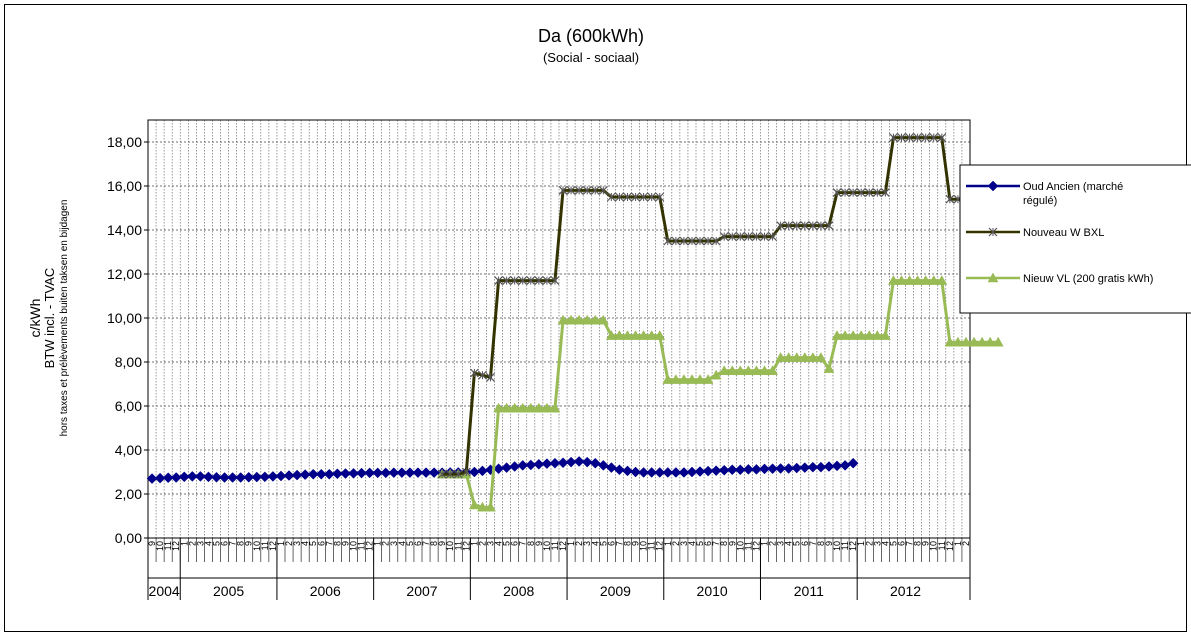 Image resolution: width=1191 pixels, height=636 pixels. I want to click on y-axis-label-line-1: c/kWh, so click(35, 318).